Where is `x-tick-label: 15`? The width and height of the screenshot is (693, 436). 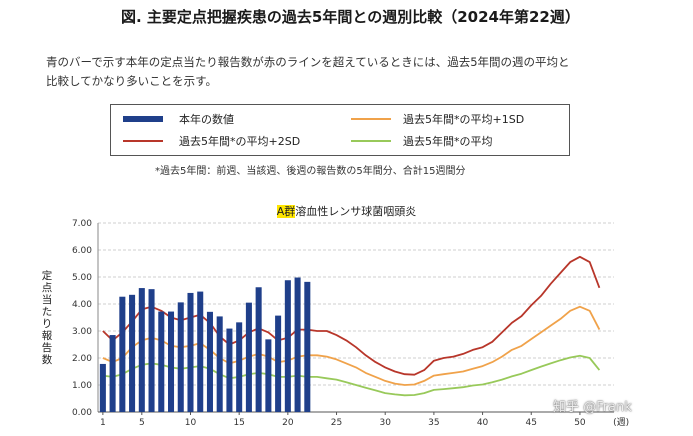
x-tick-label: 15 is located at coordinates (238, 423).